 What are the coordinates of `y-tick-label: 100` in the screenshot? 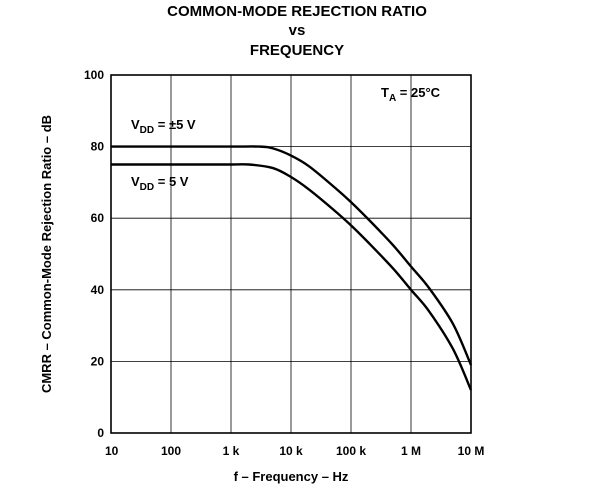 It's located at (94, 75).